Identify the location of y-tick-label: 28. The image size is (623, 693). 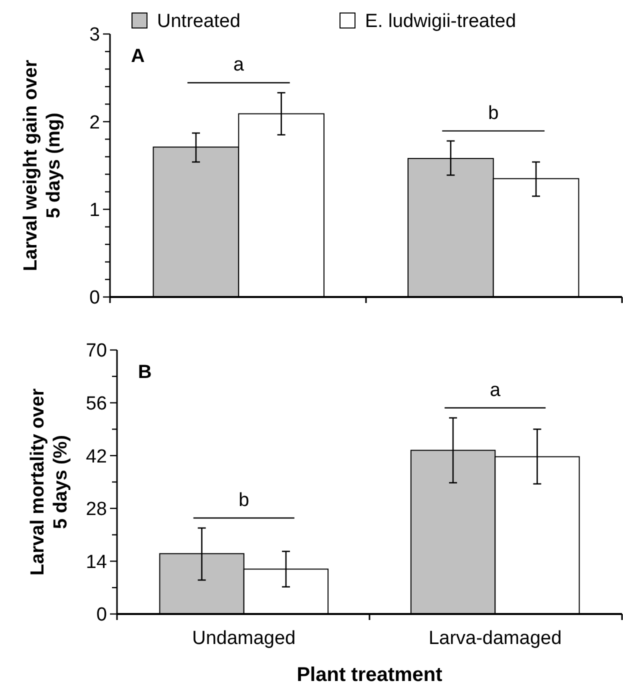
(96, 509).